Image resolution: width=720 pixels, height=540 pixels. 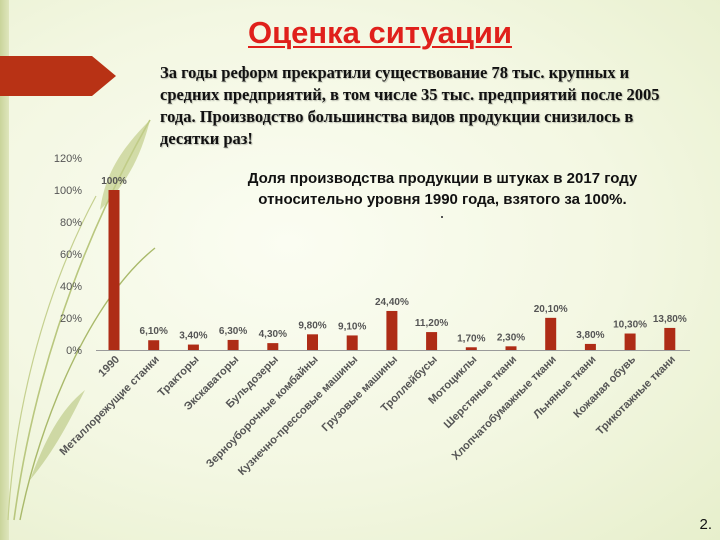 I want to click on data-label: 9,10%, so click(x=352, y=326).